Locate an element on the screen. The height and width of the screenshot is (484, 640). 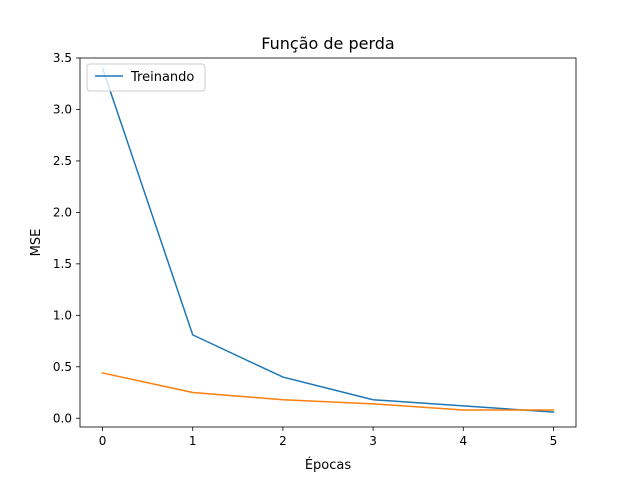
x-tick-label: 0 is located at coordinates (103, 441).